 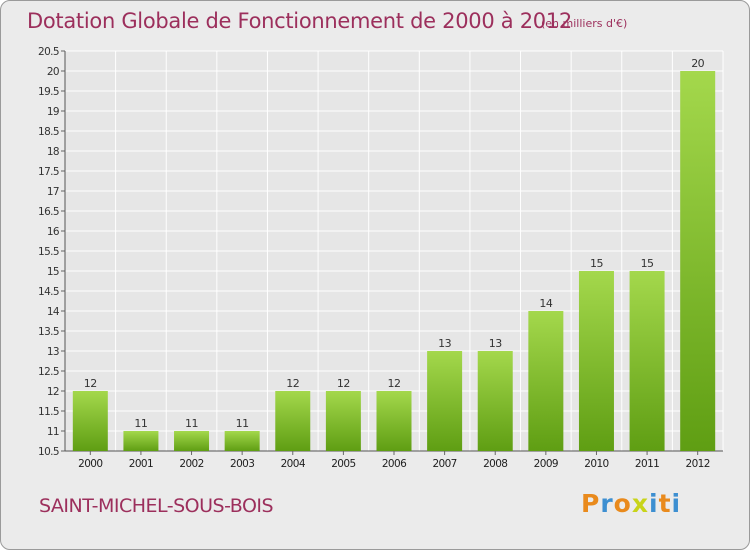 I want to click on data-label-2004: 12, so click(x=292, y=383).